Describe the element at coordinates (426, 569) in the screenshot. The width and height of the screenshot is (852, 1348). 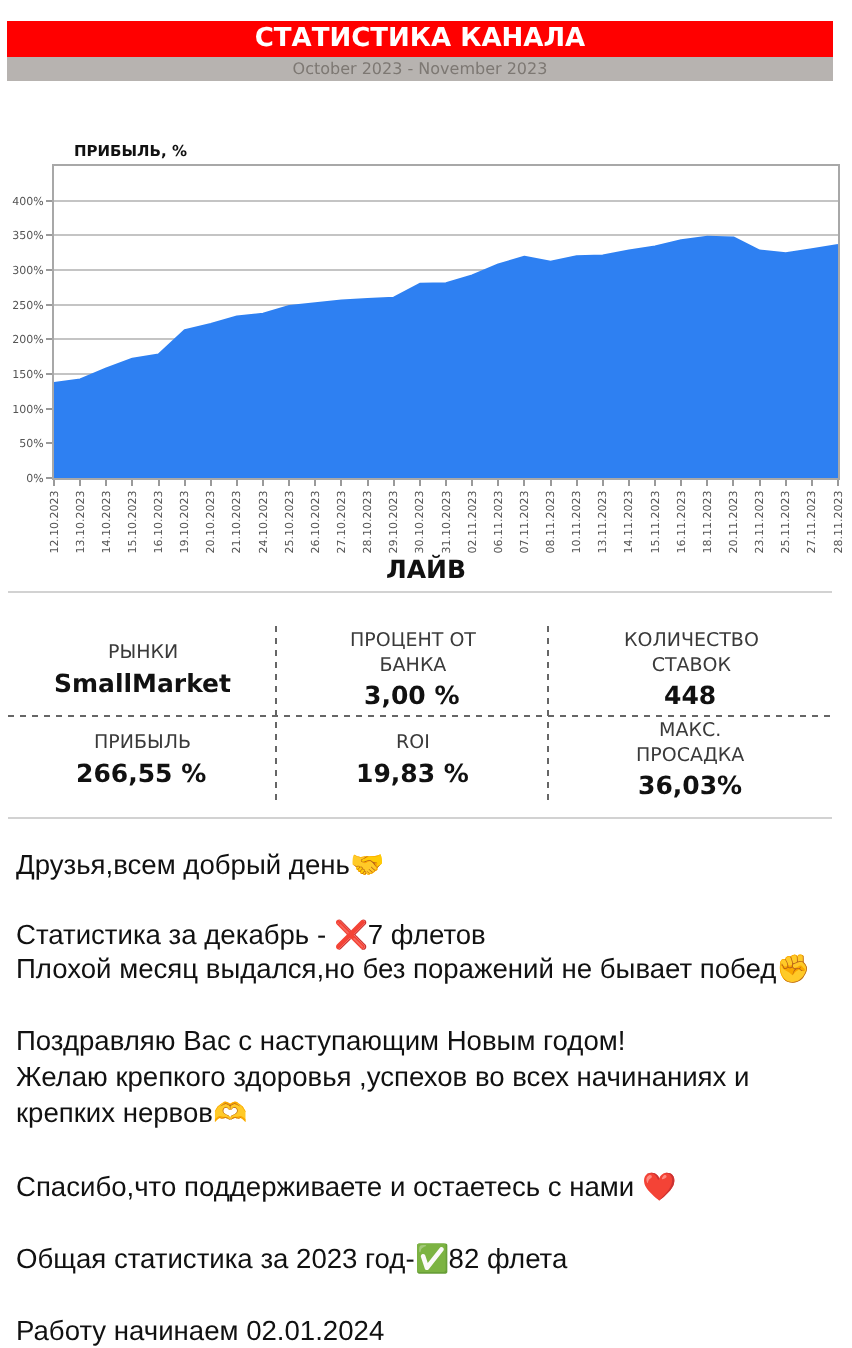
I see `x-axis-title: ЛАЙВ` at that location.